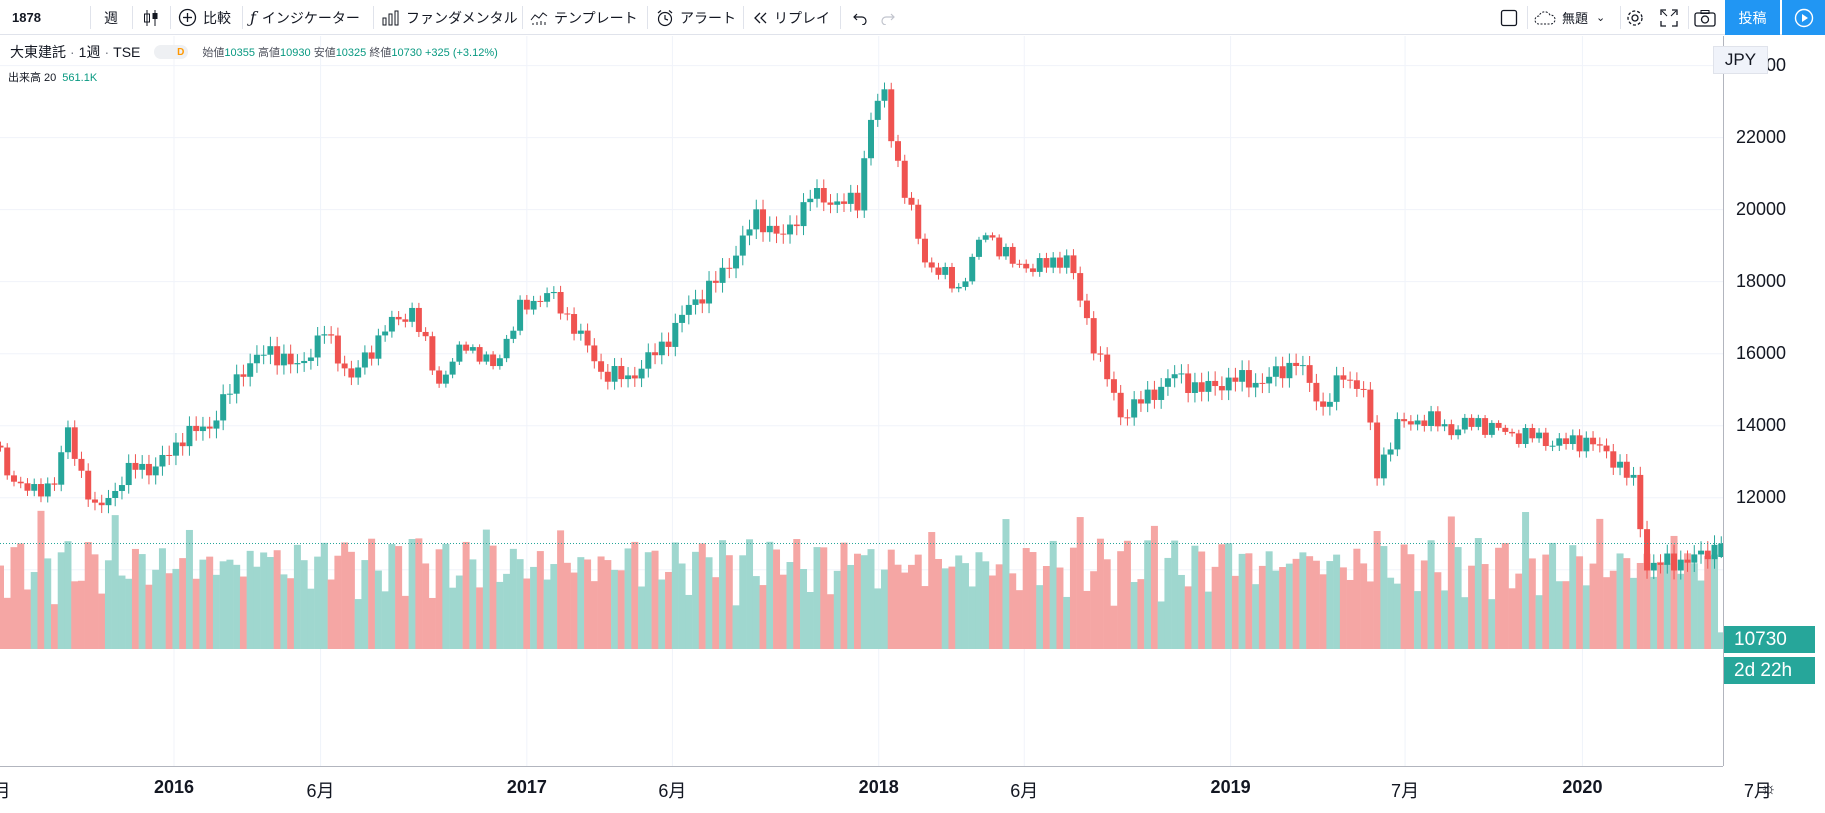  Describe the element at coordinates (1635, 17) in the screenshot. I see `settings-button` at that location.